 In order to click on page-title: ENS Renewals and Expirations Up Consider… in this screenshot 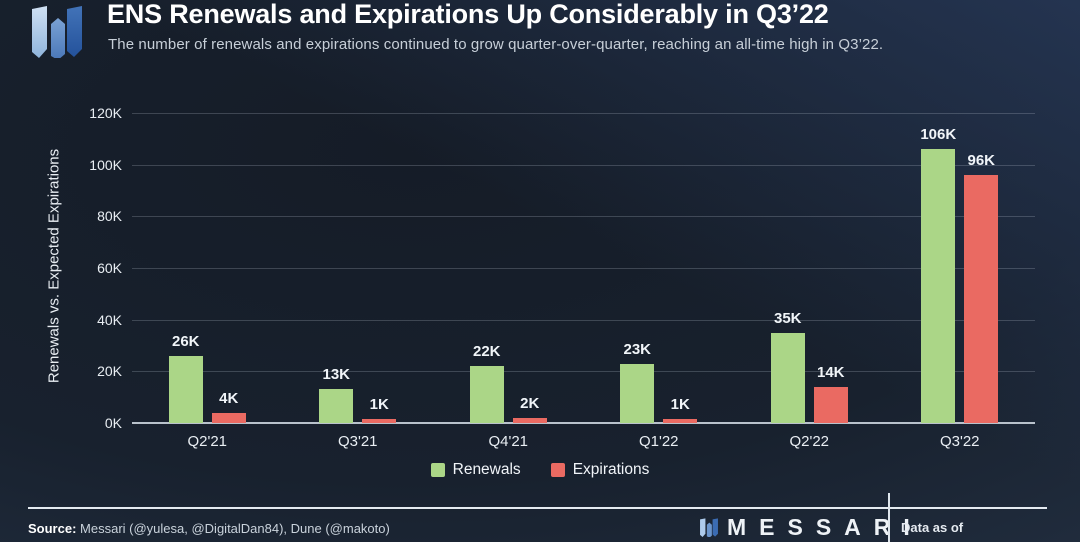, I will do `click(468, 14)`.